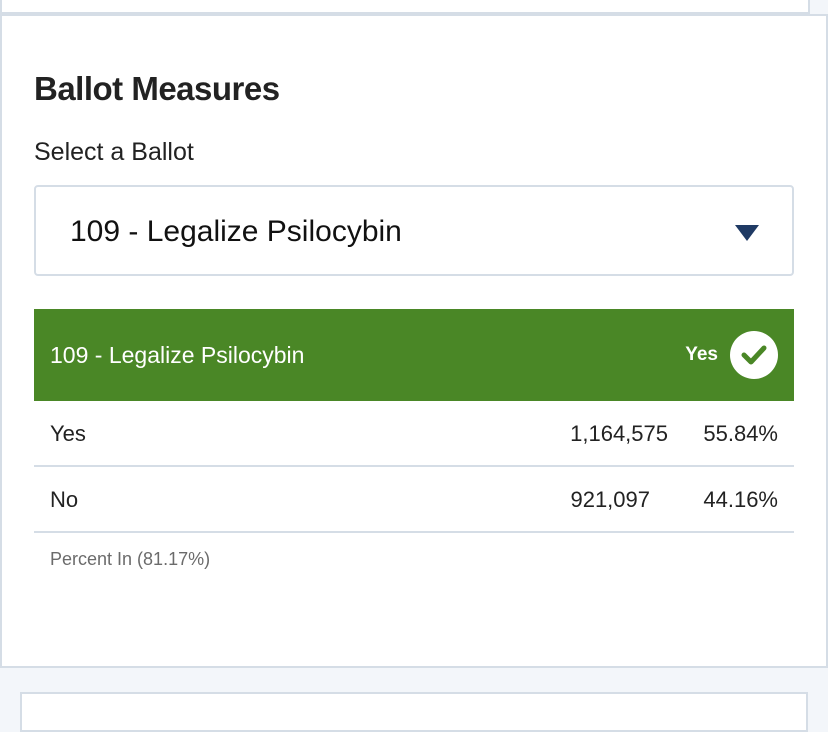 The height and width of the screenshot is (732, 828). I want to click on winner-label: Yes, so click(701, 354).